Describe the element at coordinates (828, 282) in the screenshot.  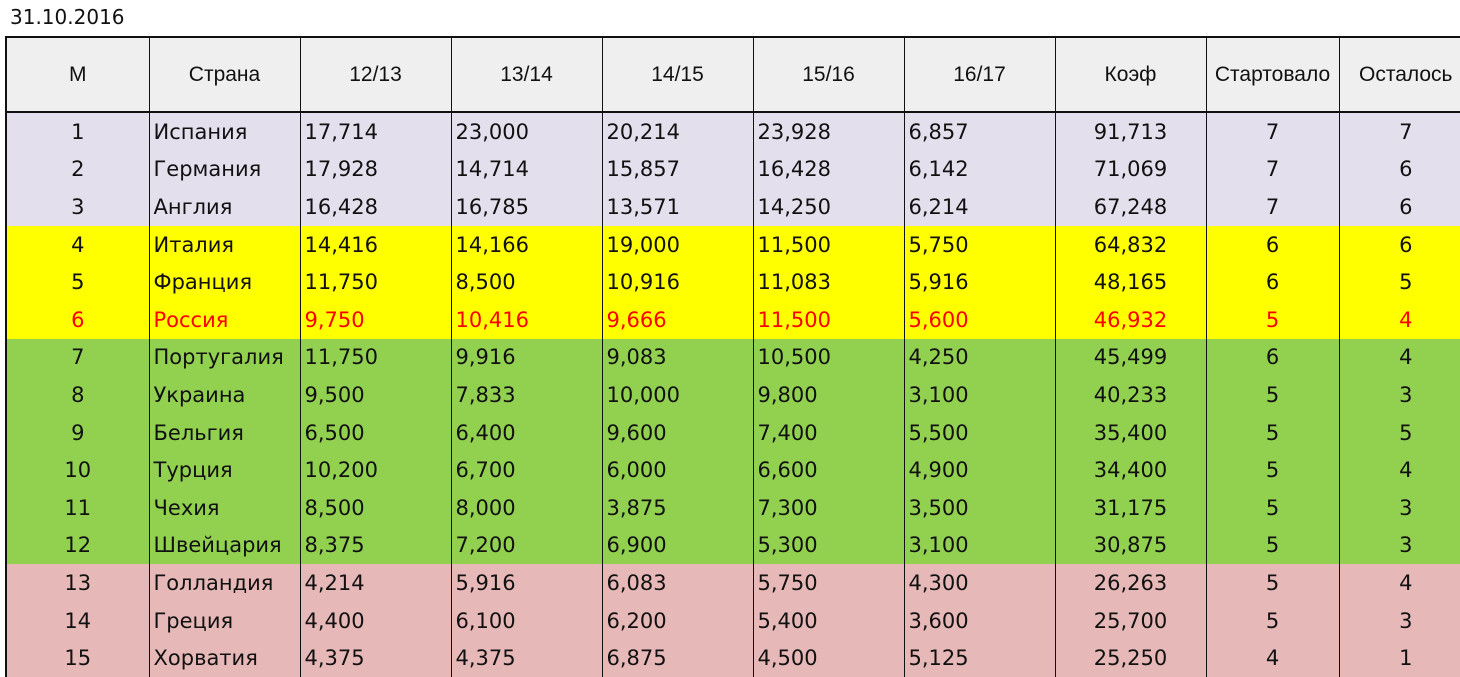
I see `cell-season-1516: 11,083` at that location.